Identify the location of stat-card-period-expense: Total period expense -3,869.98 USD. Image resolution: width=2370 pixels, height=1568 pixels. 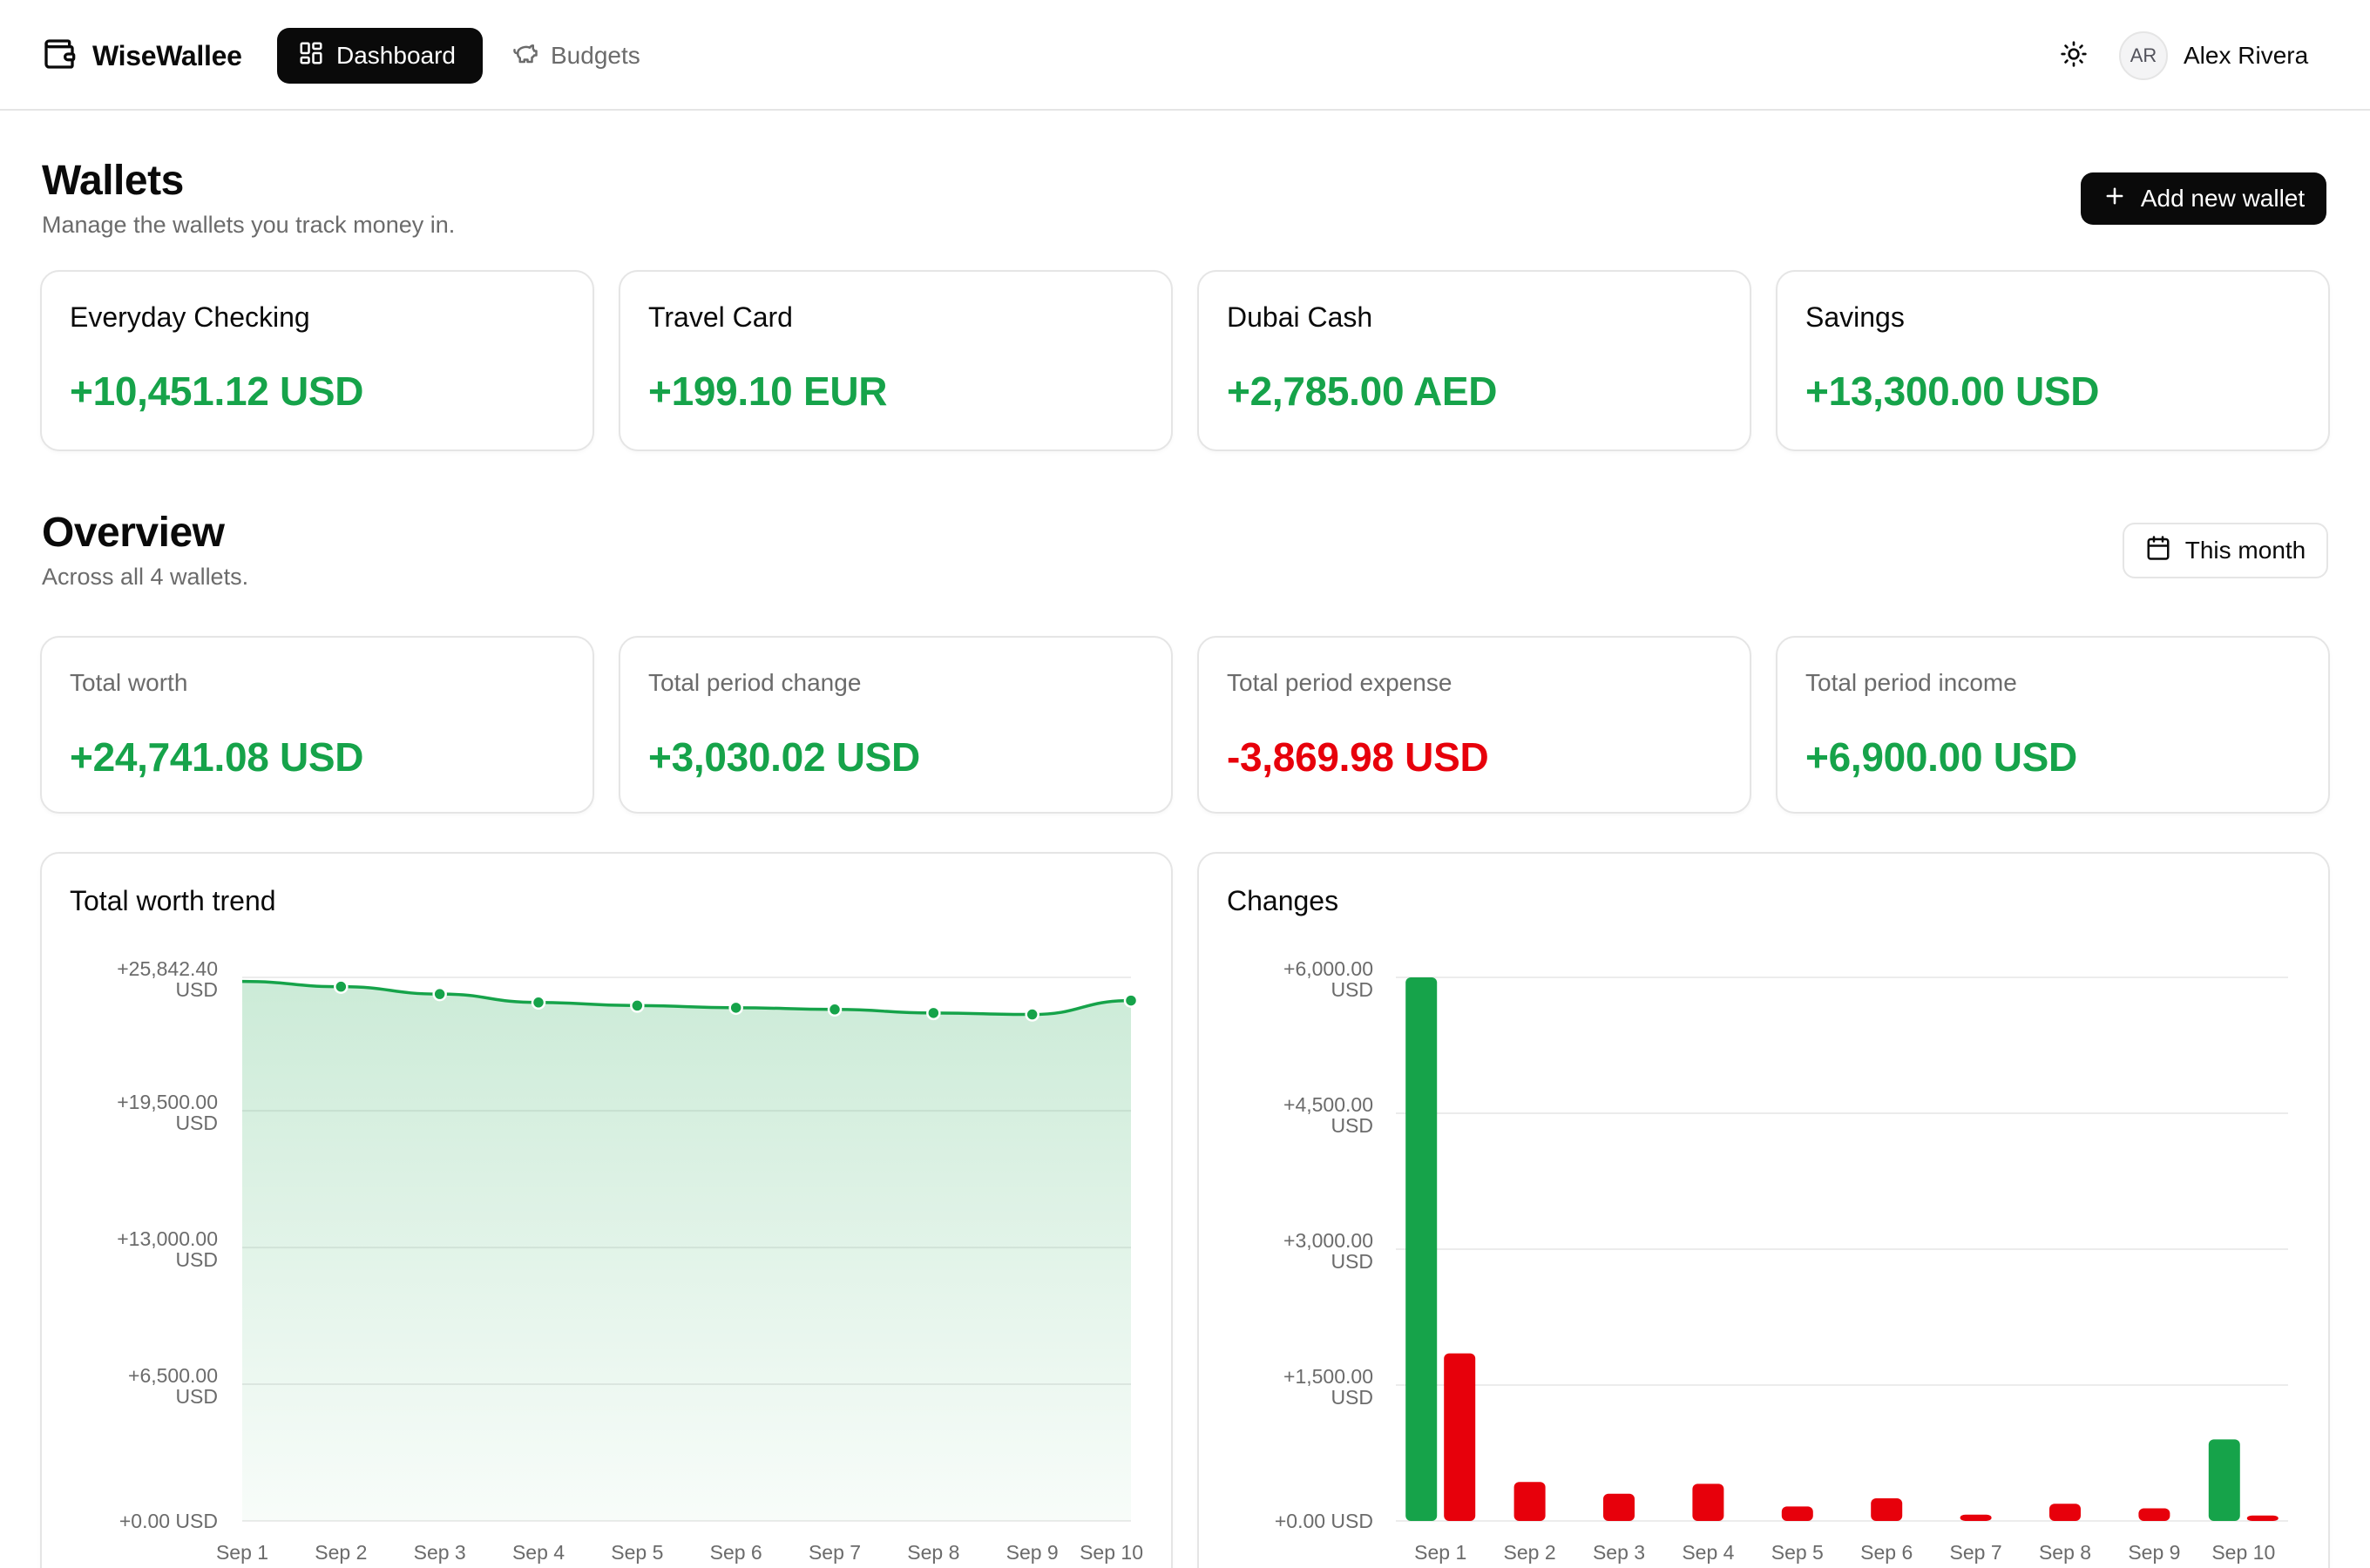
(1474, 725).